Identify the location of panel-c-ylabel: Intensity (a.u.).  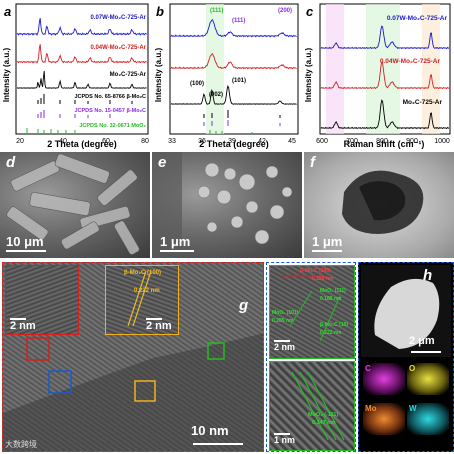
(308, 75).